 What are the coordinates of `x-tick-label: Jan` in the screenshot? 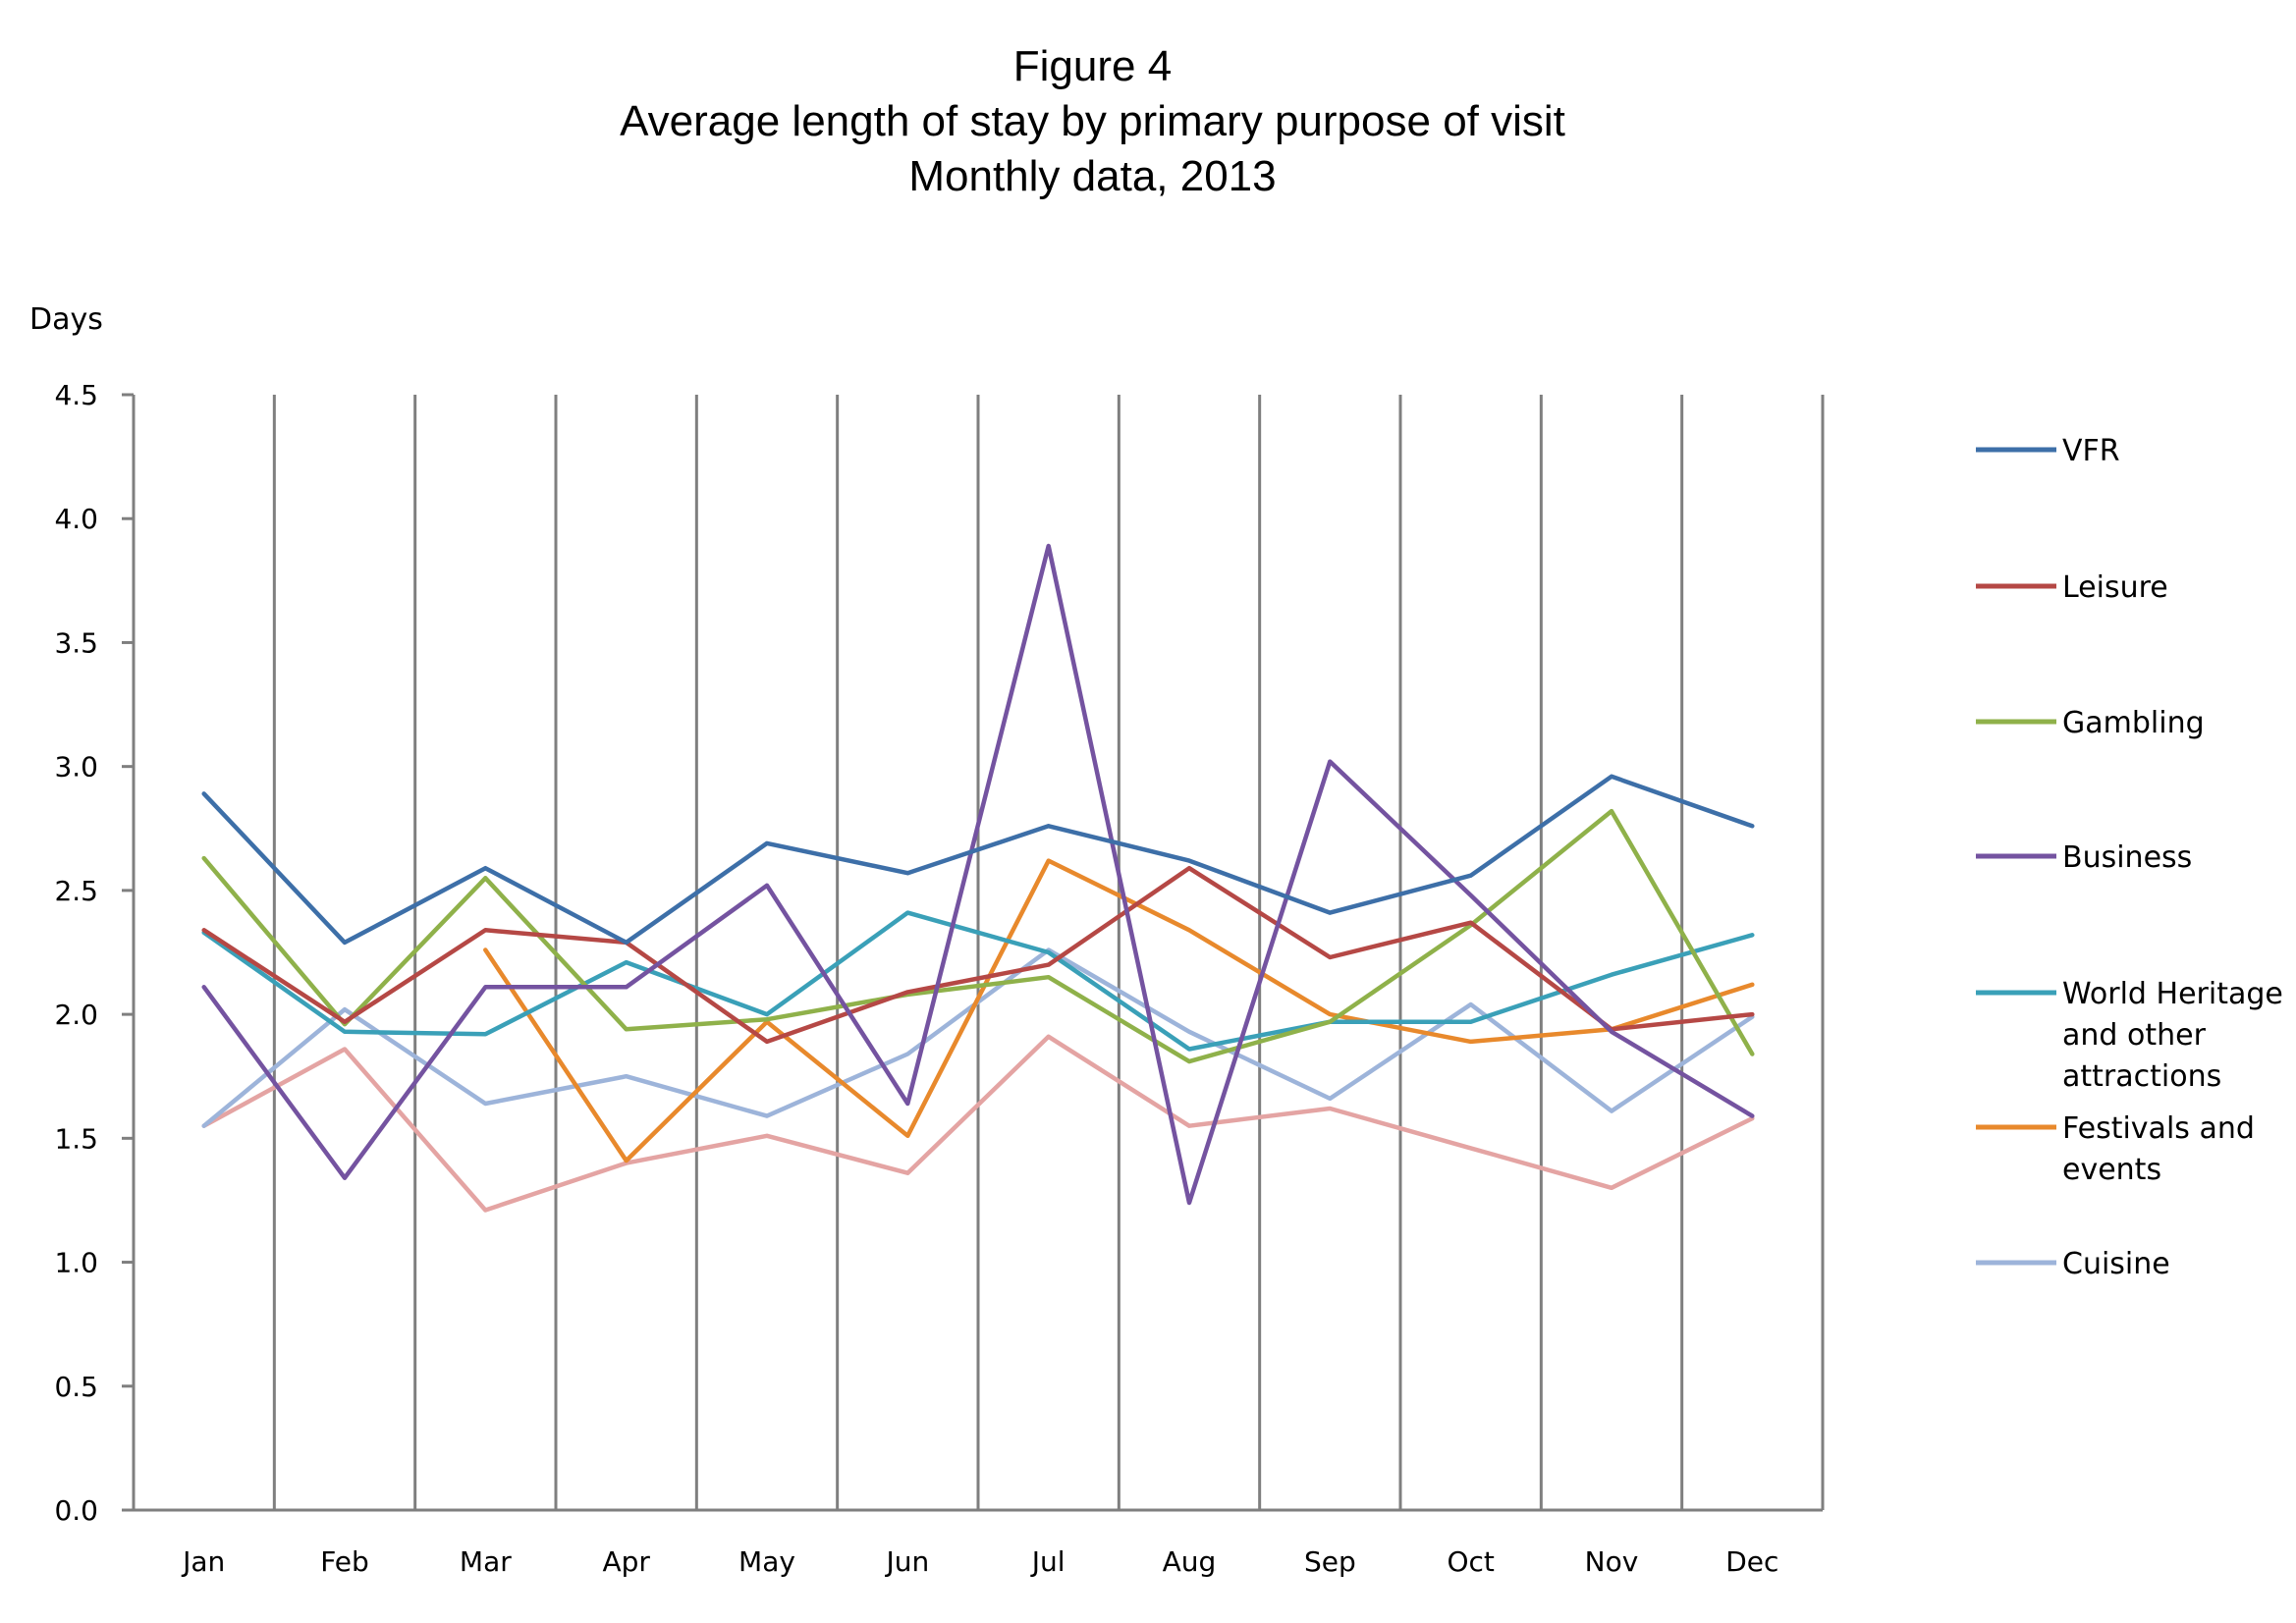 It's located at (203, 1561).